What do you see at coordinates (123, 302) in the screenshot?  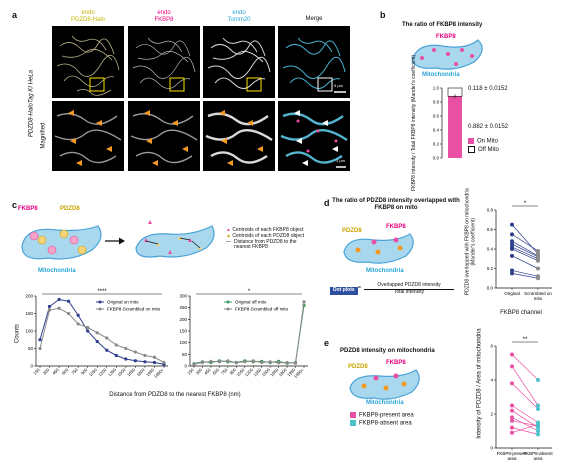 I see `legend-label: Original on mito` at bounding box center [123, 302].